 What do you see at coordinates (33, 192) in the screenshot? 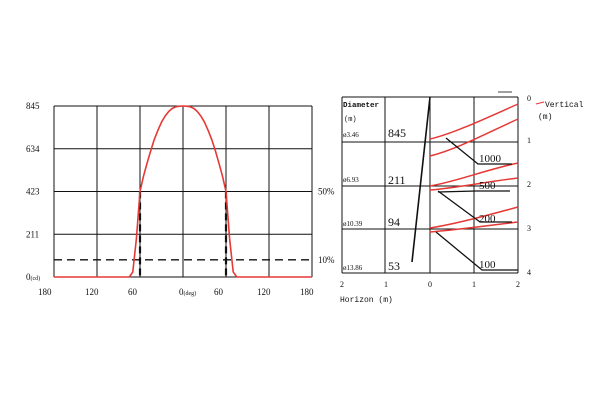
I see `y-tick-label: 423` at bounding box center [33, 192].